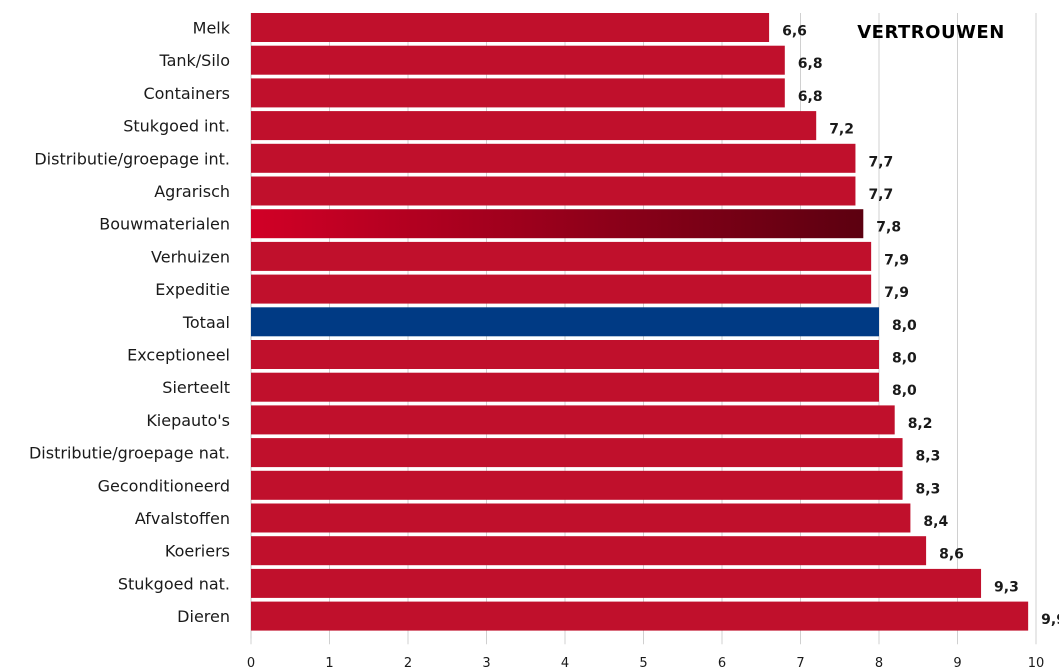 The height and width of the screenshot is (672, 1059). I want to click on category-label: Verhuizen, so click(190, 256).